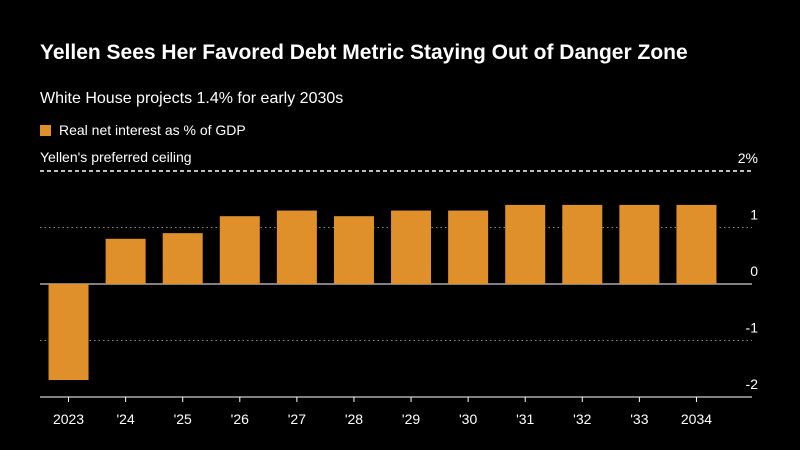 This screenshot has width=800, height=450. What do you see at coordinates (696, 419) in the screenshot?
I see `x-tick-label: 2034` at bounding box center [696, 419].